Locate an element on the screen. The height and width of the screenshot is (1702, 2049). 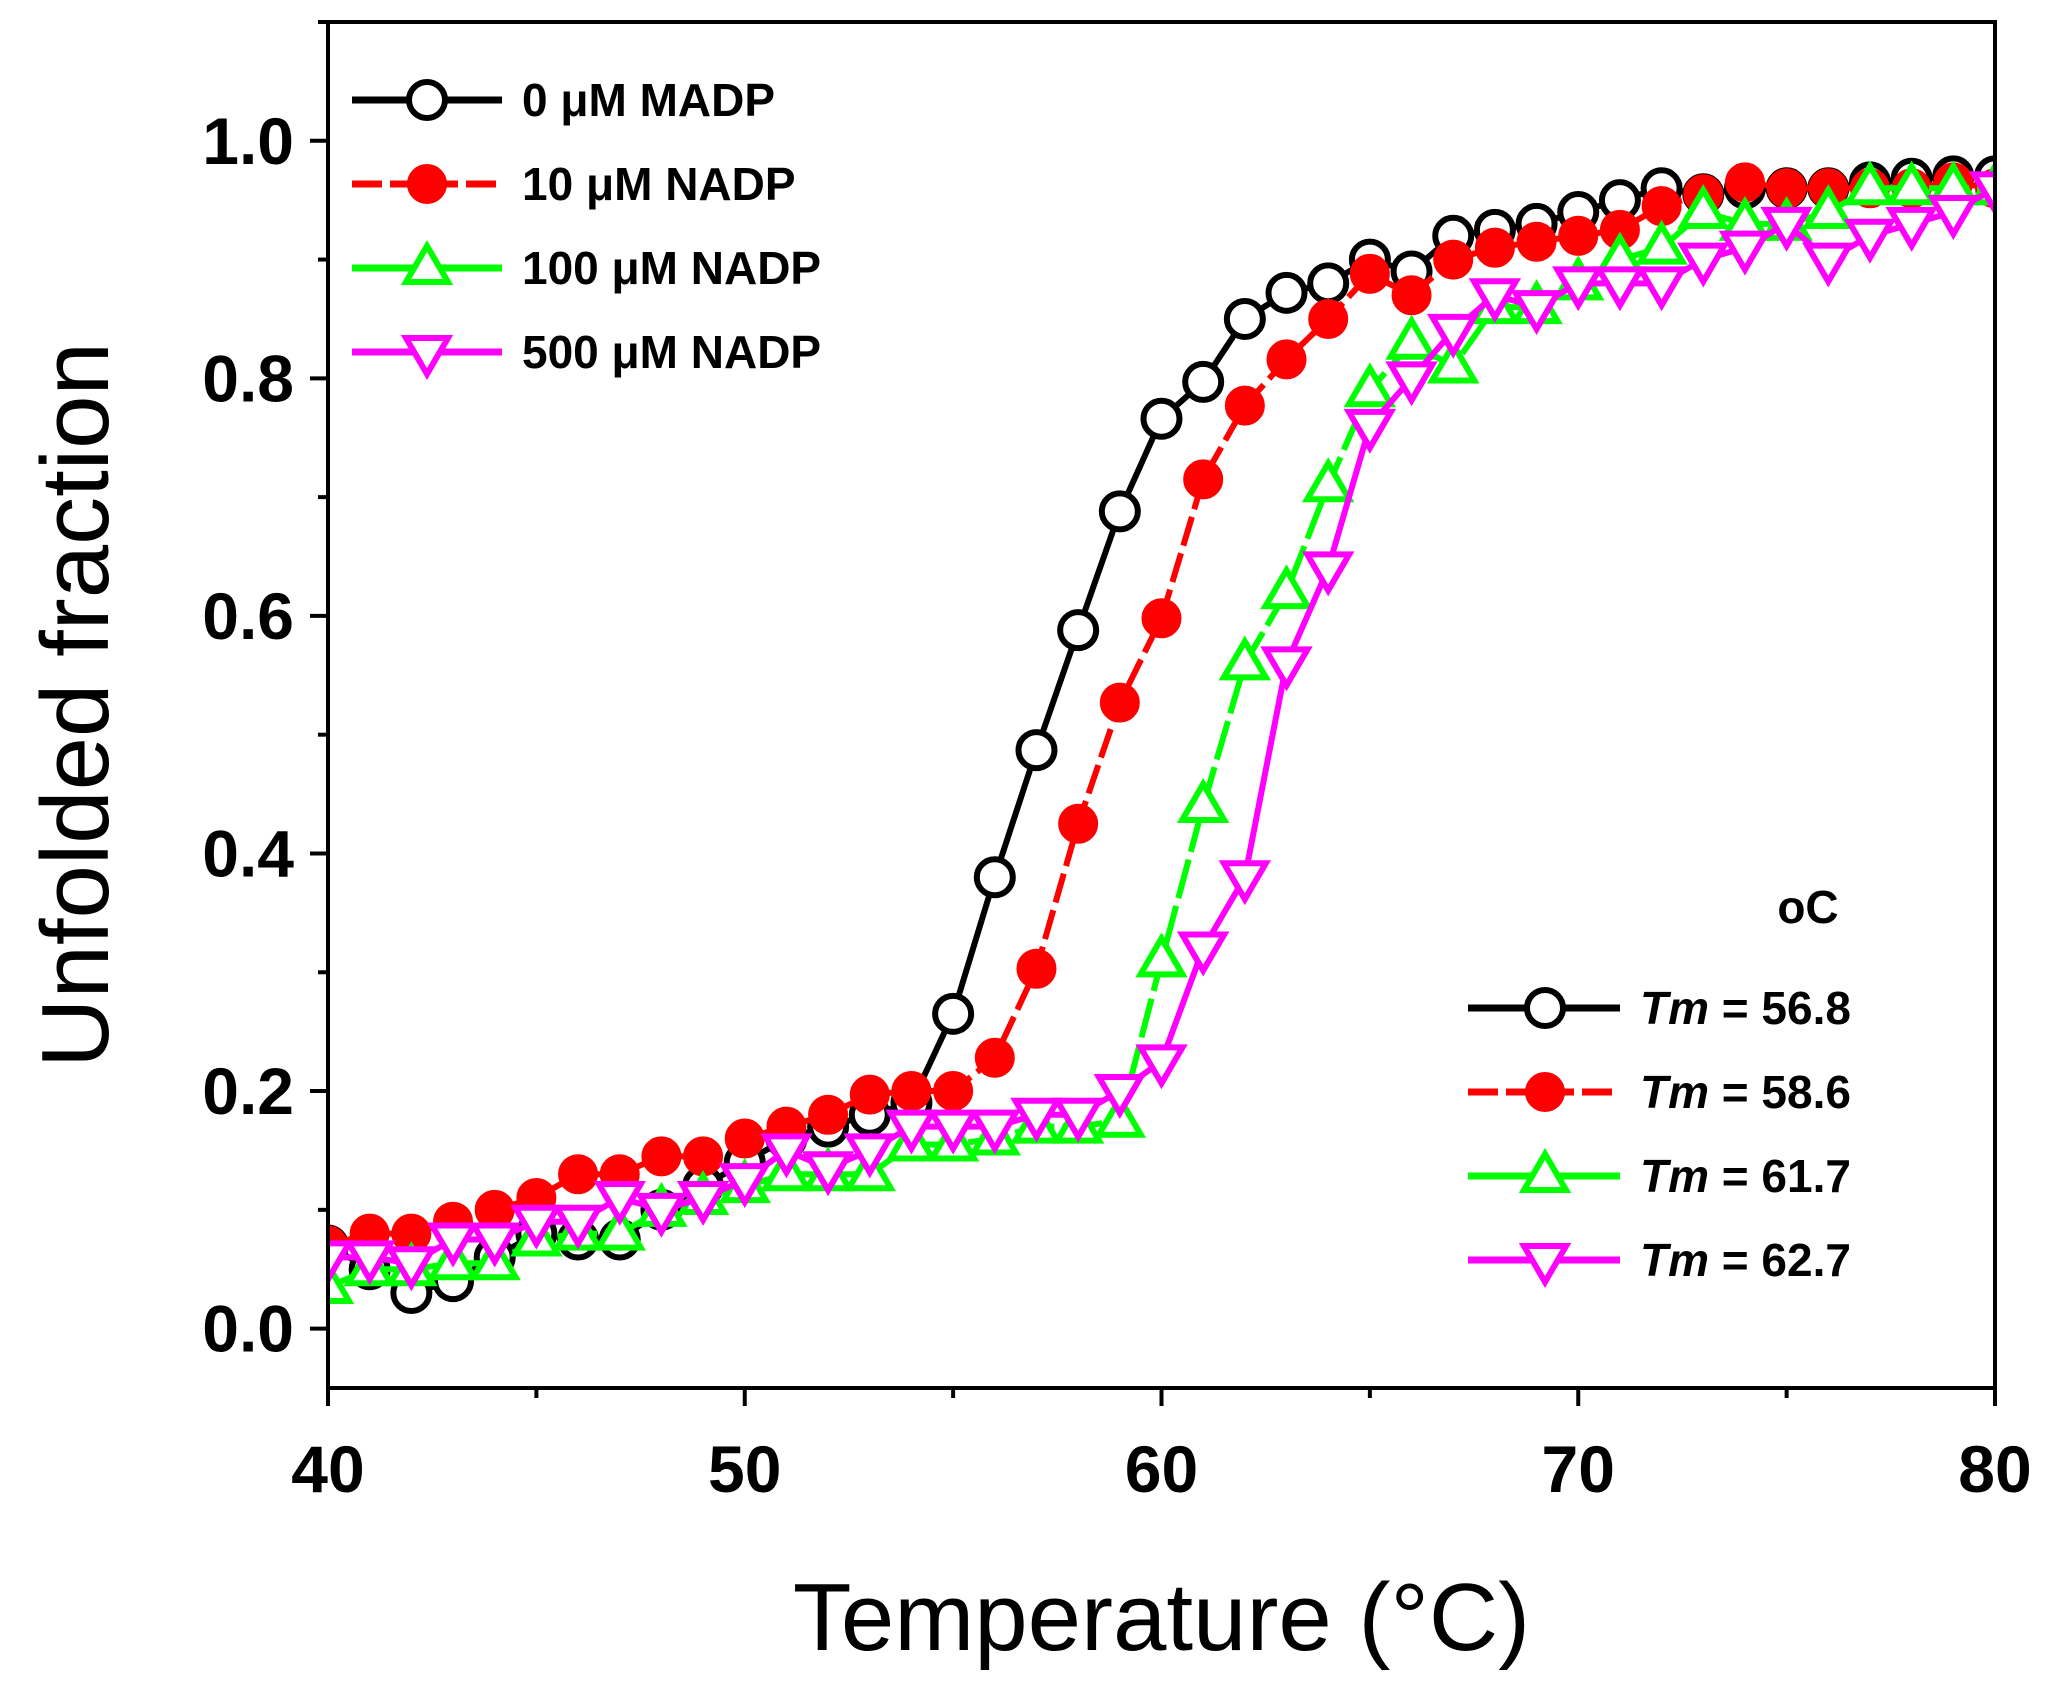
x-tick-label: 80 is located at coordinates (1994, 1469).